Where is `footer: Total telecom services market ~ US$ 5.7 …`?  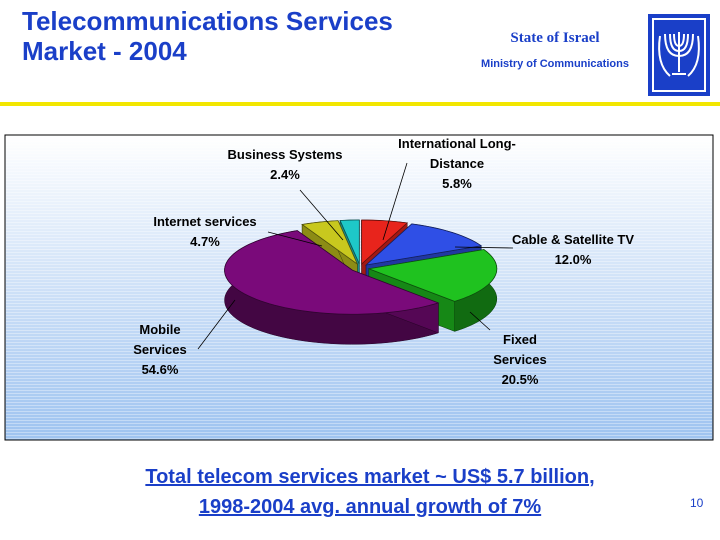 footer: Total telecom services market ~ US$ 5.7 … is located at coordinates (370, 492).